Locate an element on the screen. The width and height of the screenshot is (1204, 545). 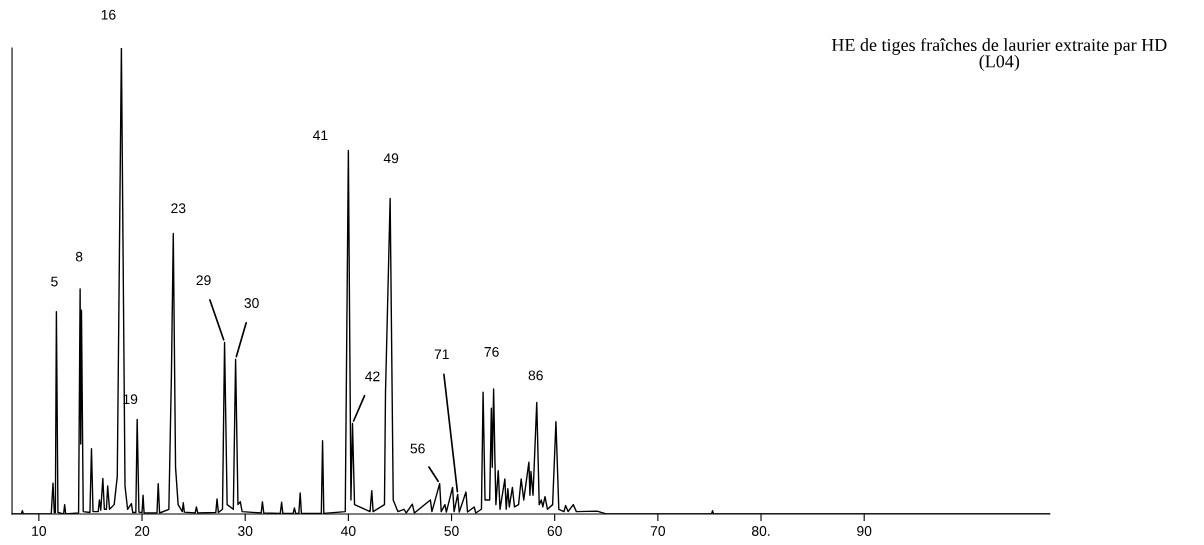
annotation: 23 is located at coordinates (178, 208).